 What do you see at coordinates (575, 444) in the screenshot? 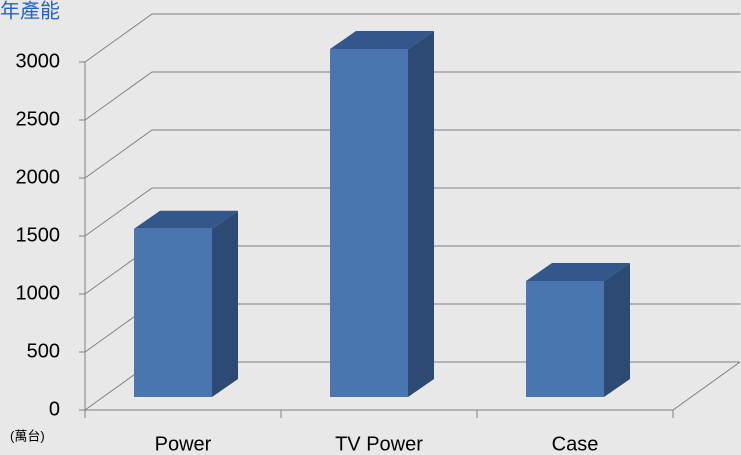
I see `x-tick-label: Case` at bounding box center [575, 444].